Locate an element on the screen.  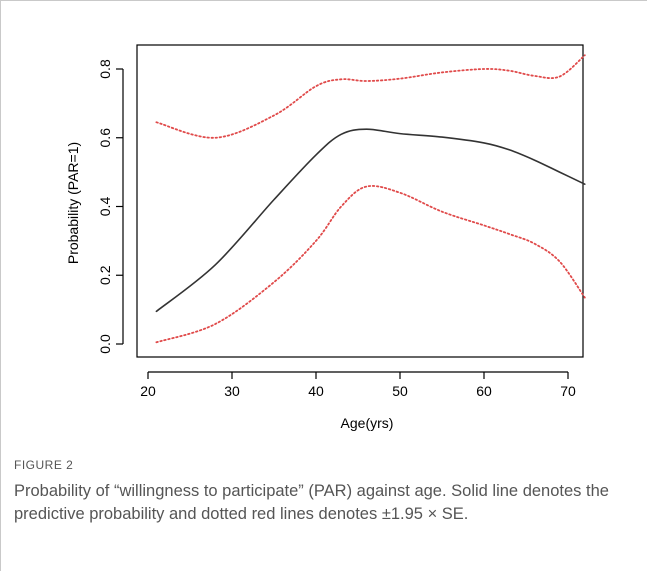
upper-bound-line is located at coordinates (370, 96).